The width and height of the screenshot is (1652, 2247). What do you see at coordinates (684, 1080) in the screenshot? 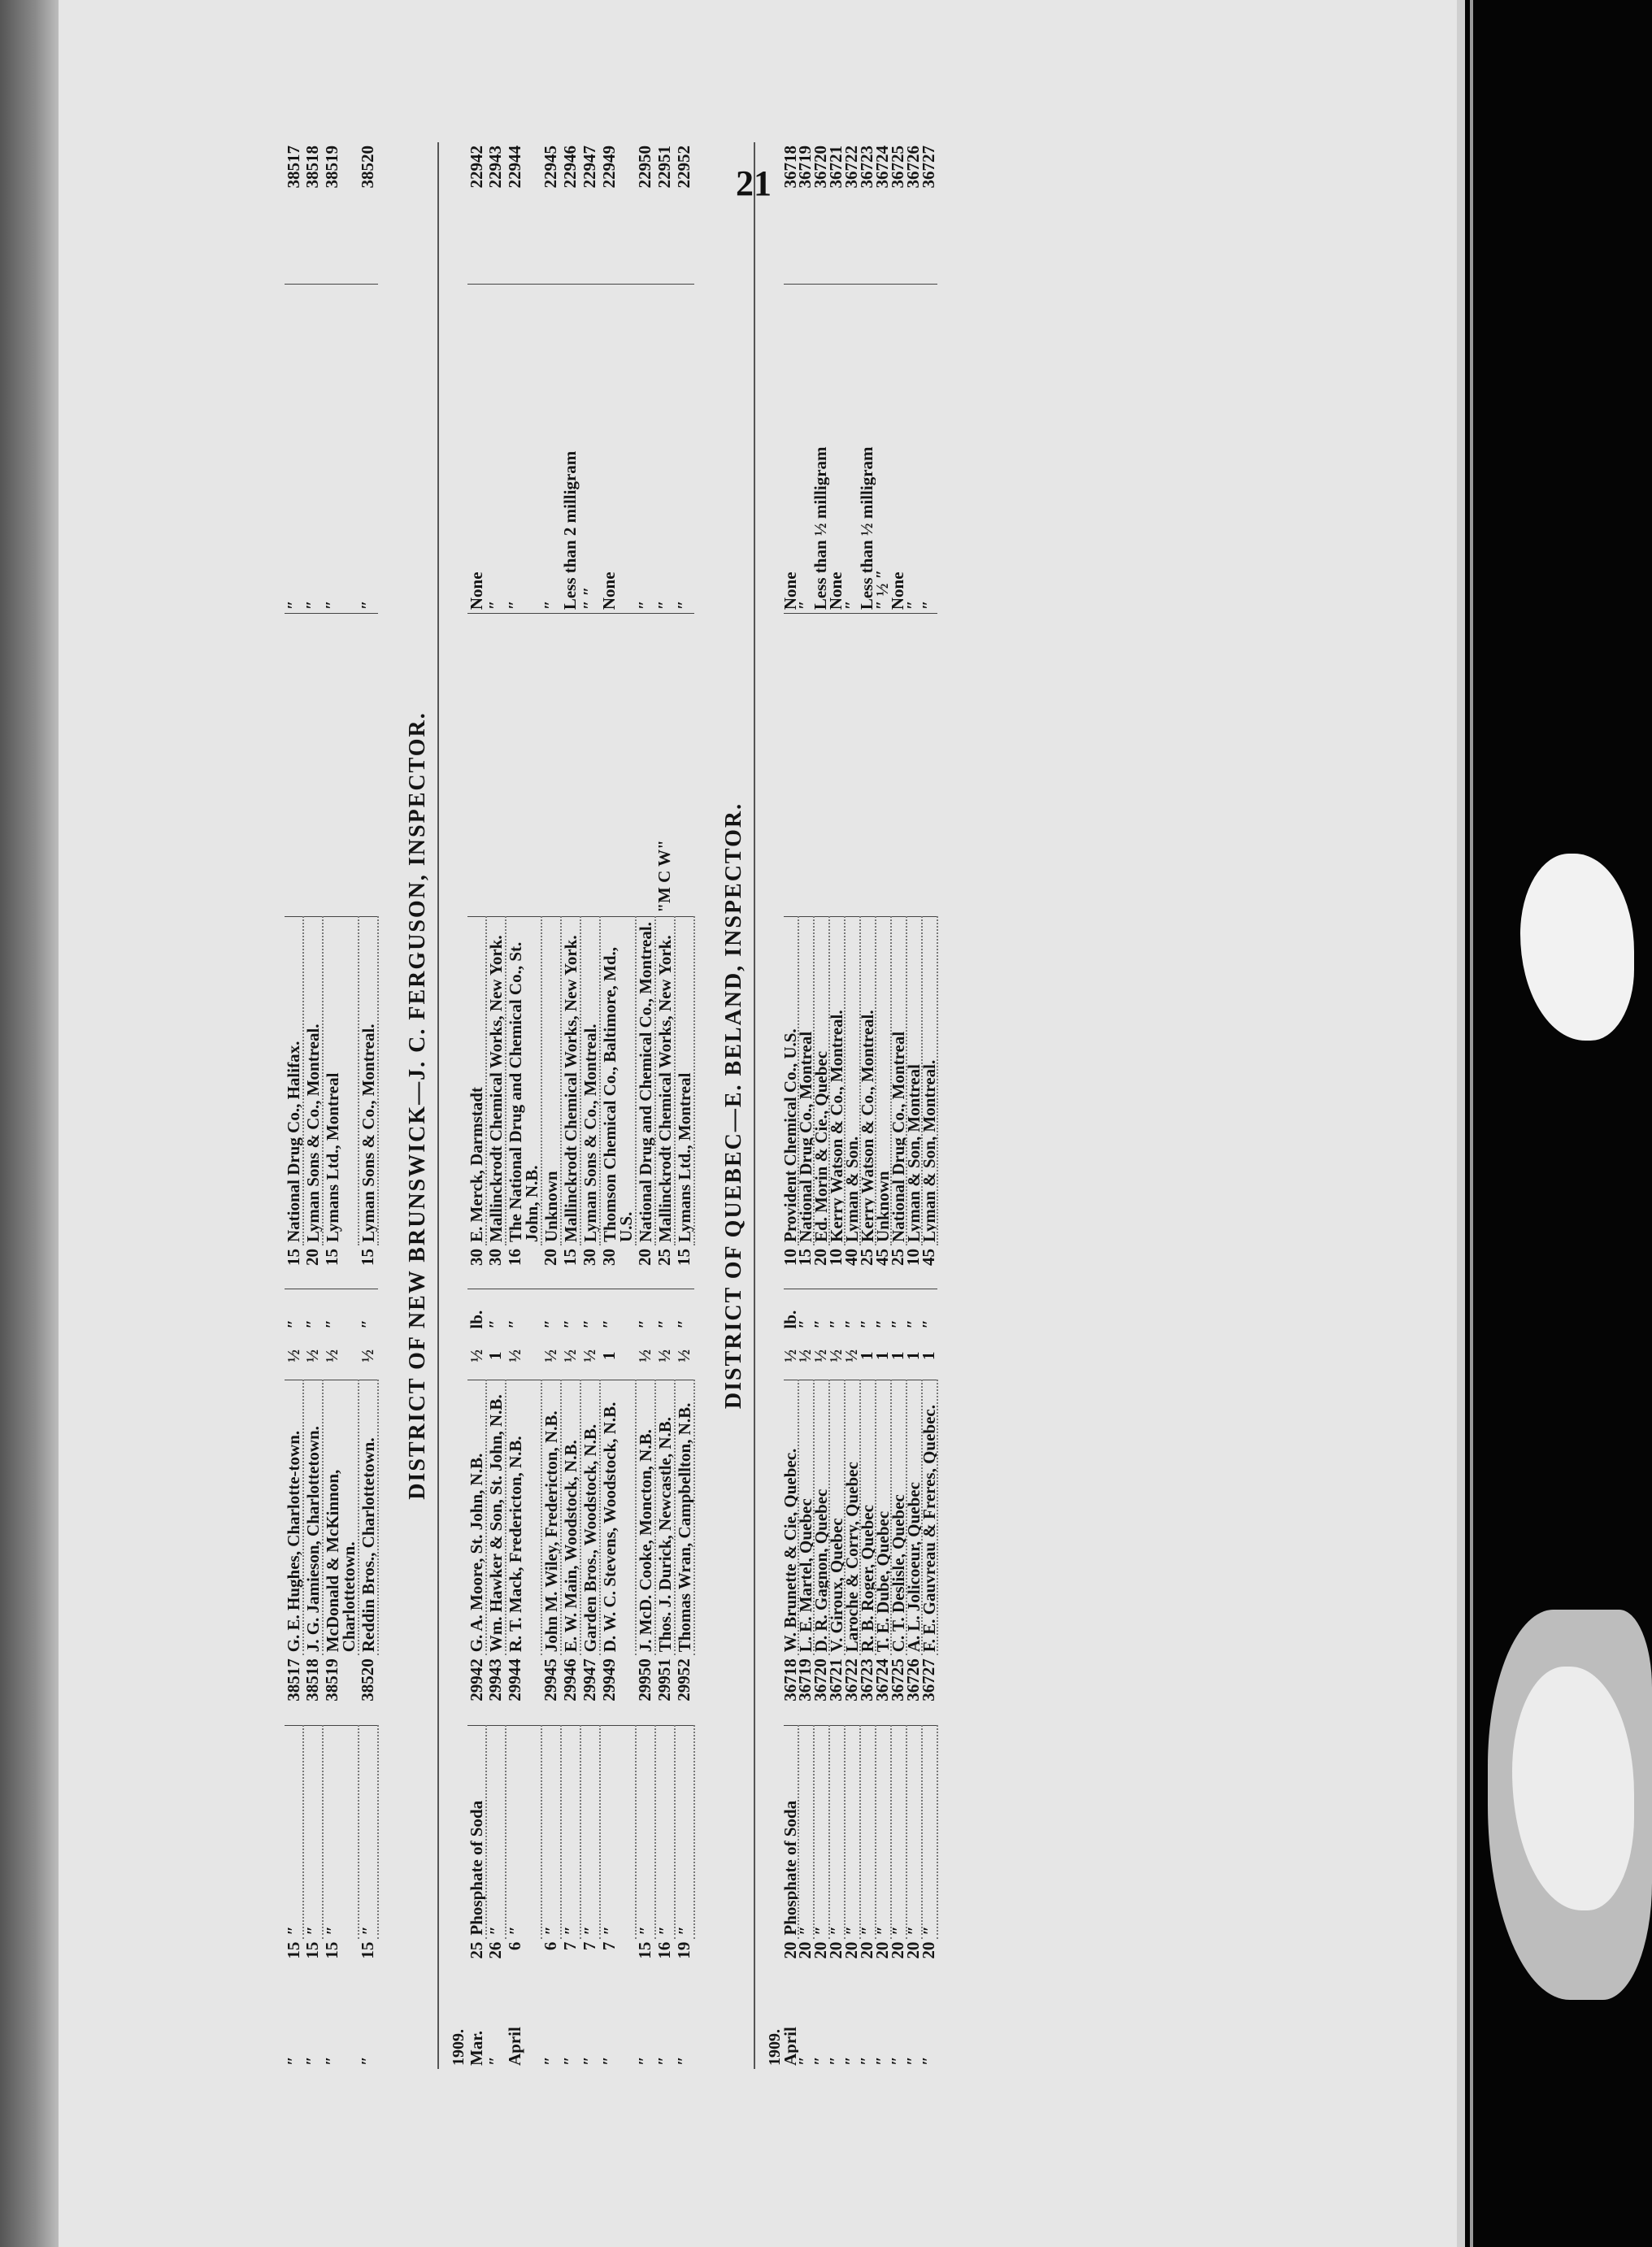
I see `cell-maker: Lymans Ltd., Montreal` at bounding box center [684, 1080].